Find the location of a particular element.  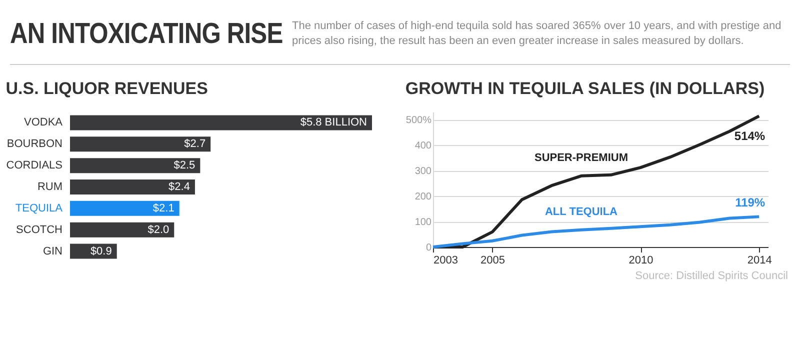

y-tick-label: 400 is located at coordinates (423, 146).